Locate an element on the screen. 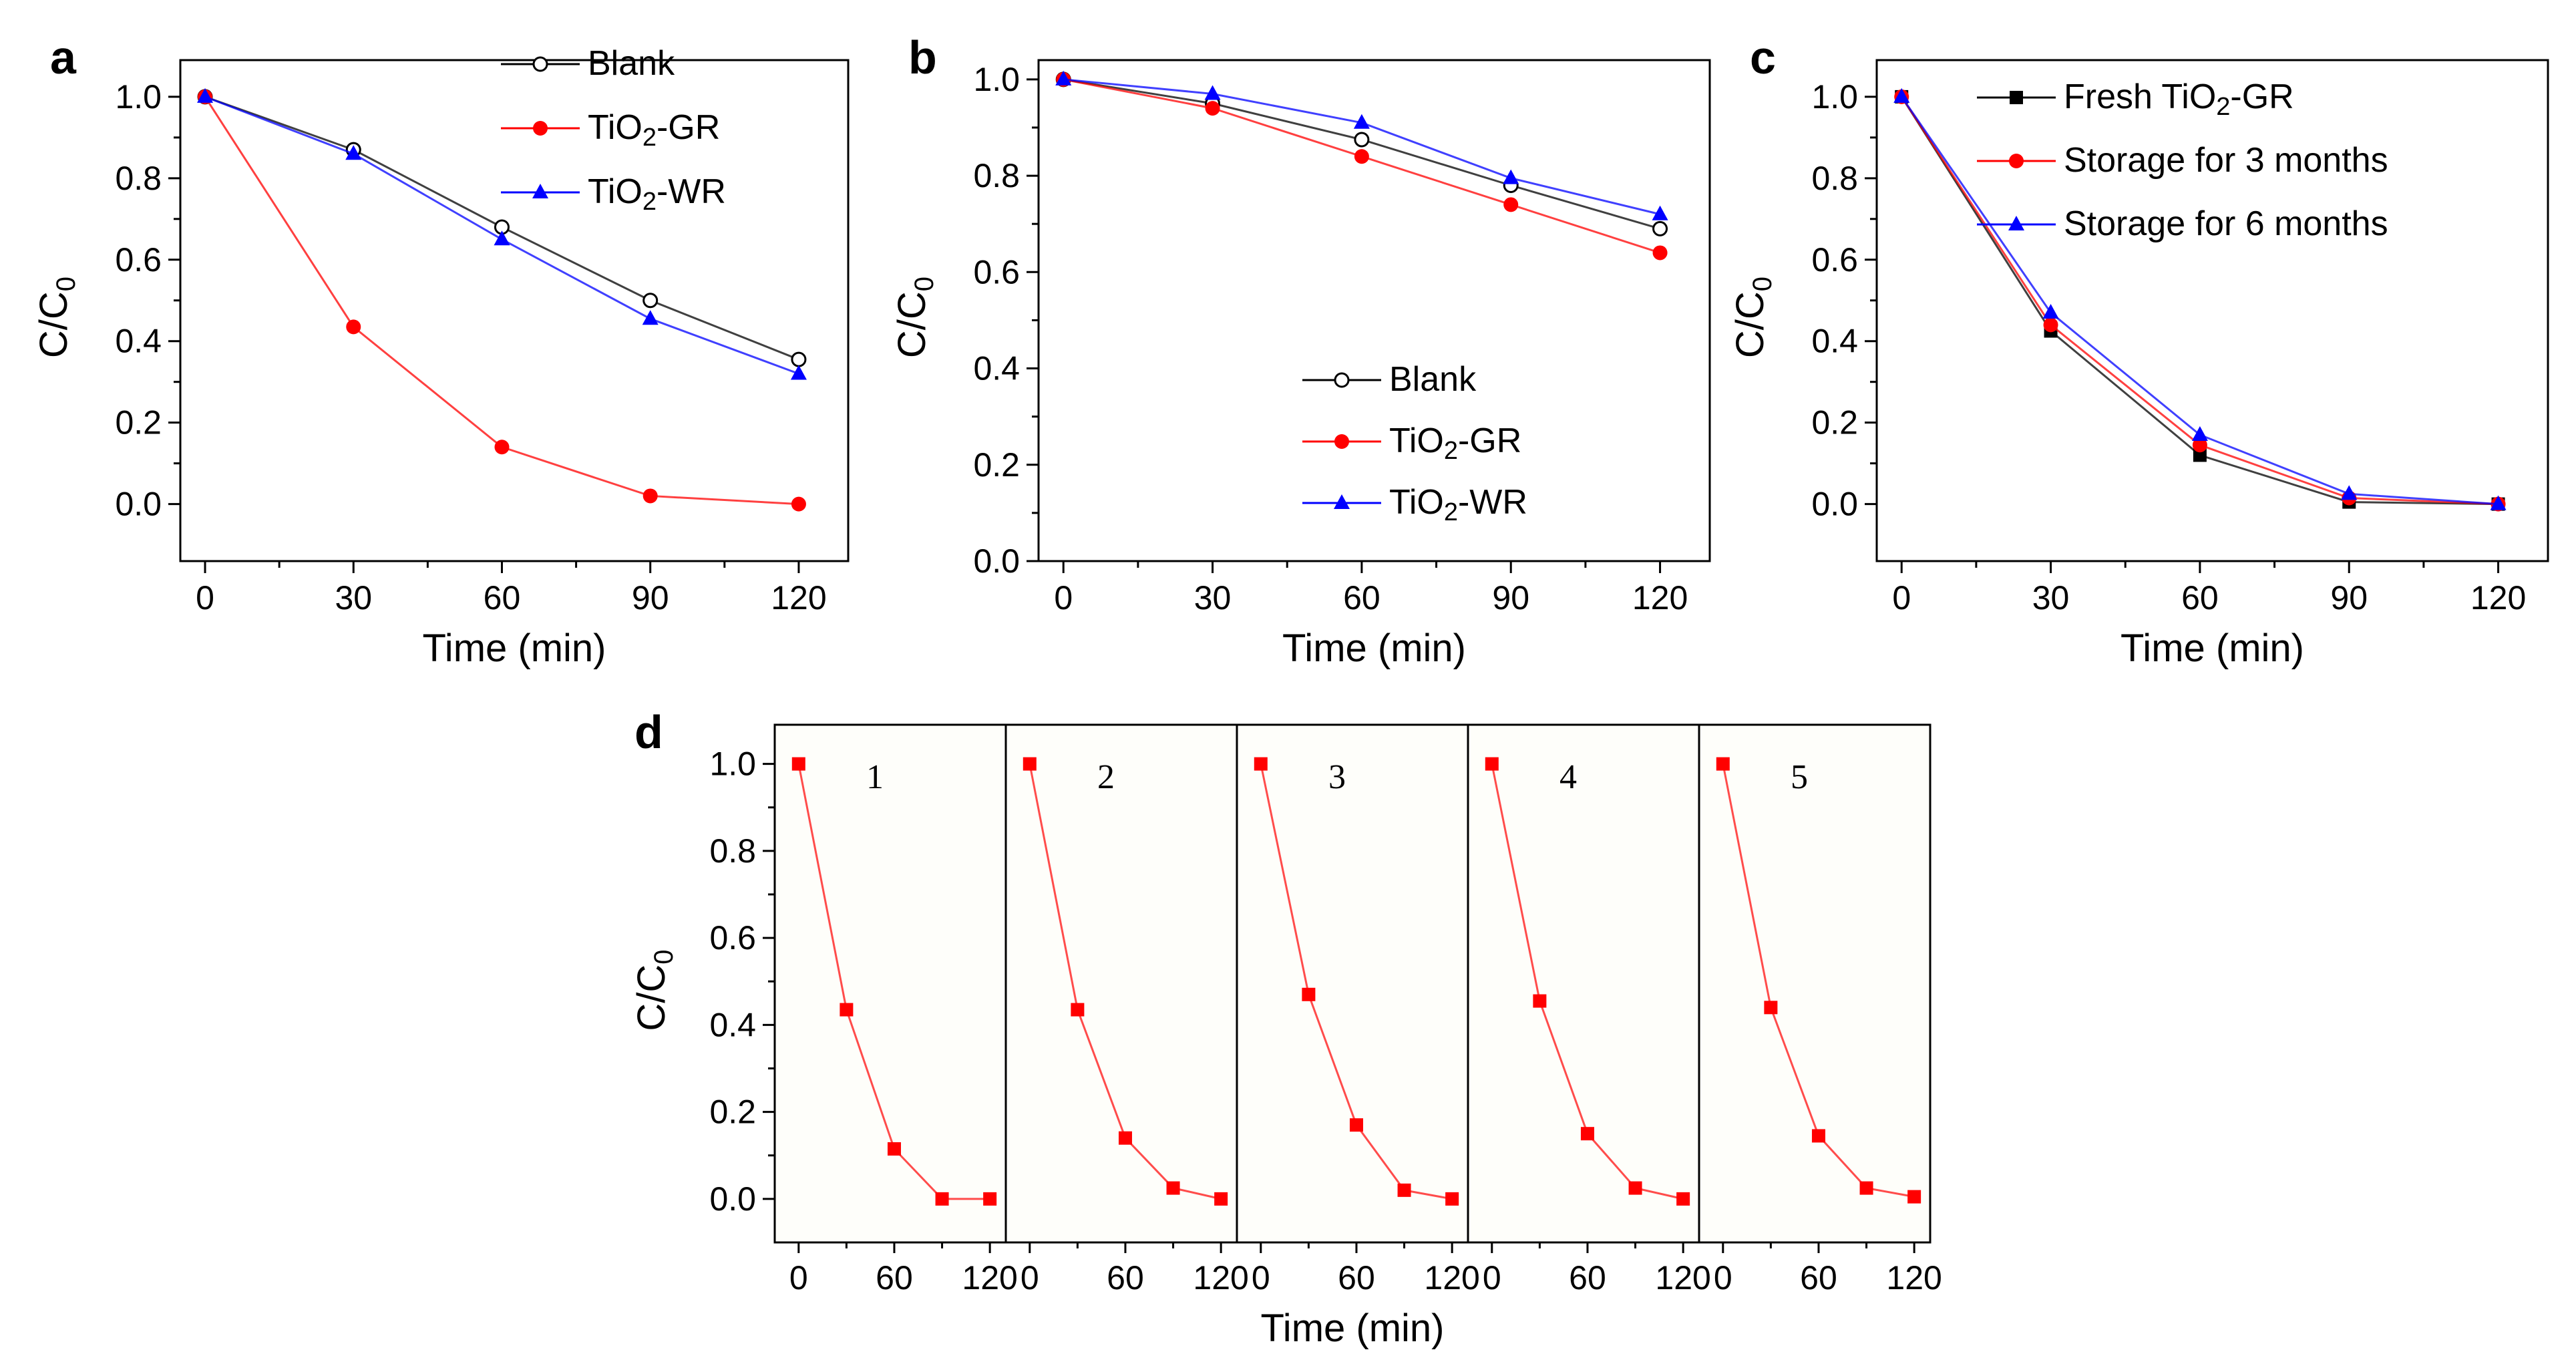 The image size is (2576, 1370). plot-area is located at coordinates (1375, 310).